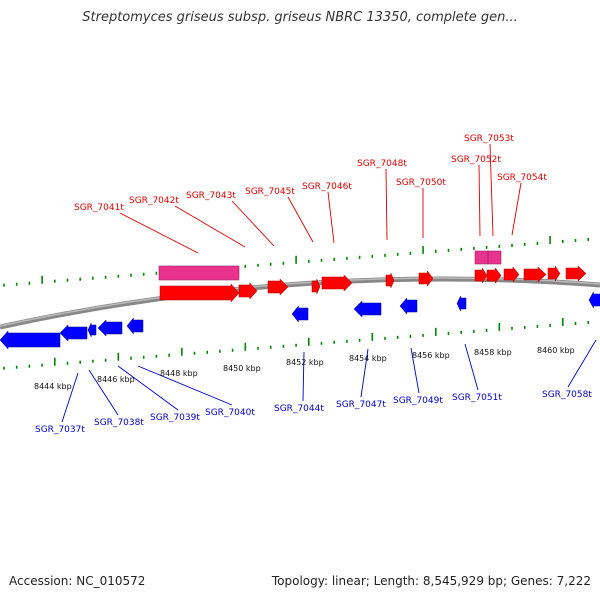 Image resolution: width=600 pixels, height=600 pixels. I want to click on forward-gene-label: SGR_7052t, so click(476, 160).